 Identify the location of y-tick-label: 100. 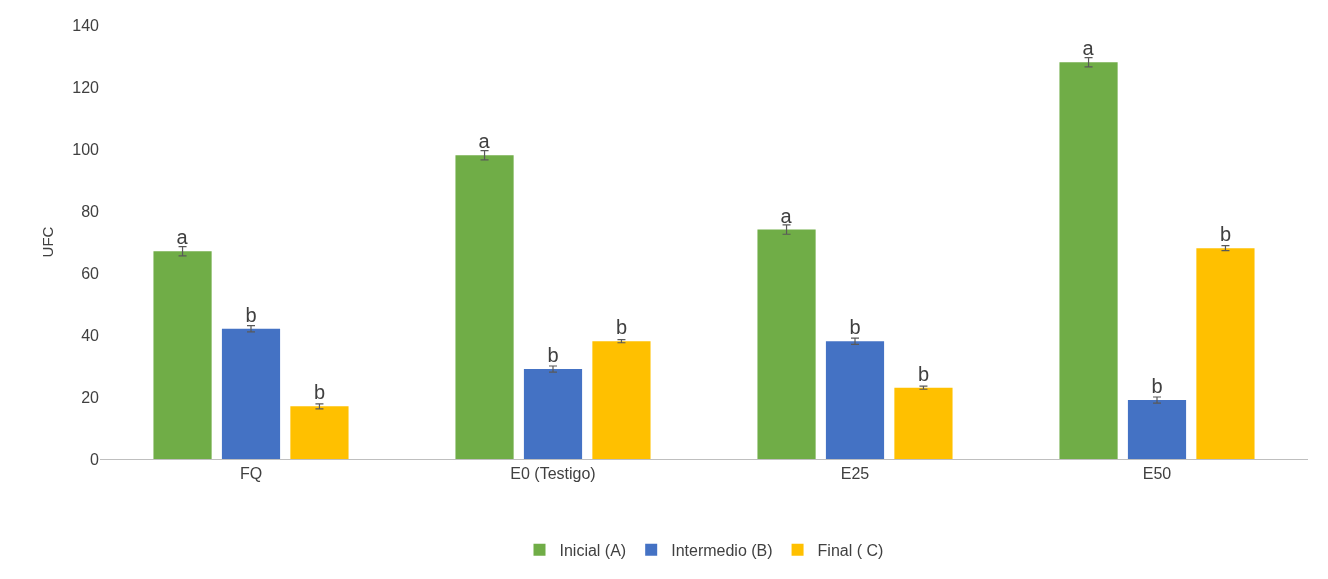
(86, 149).